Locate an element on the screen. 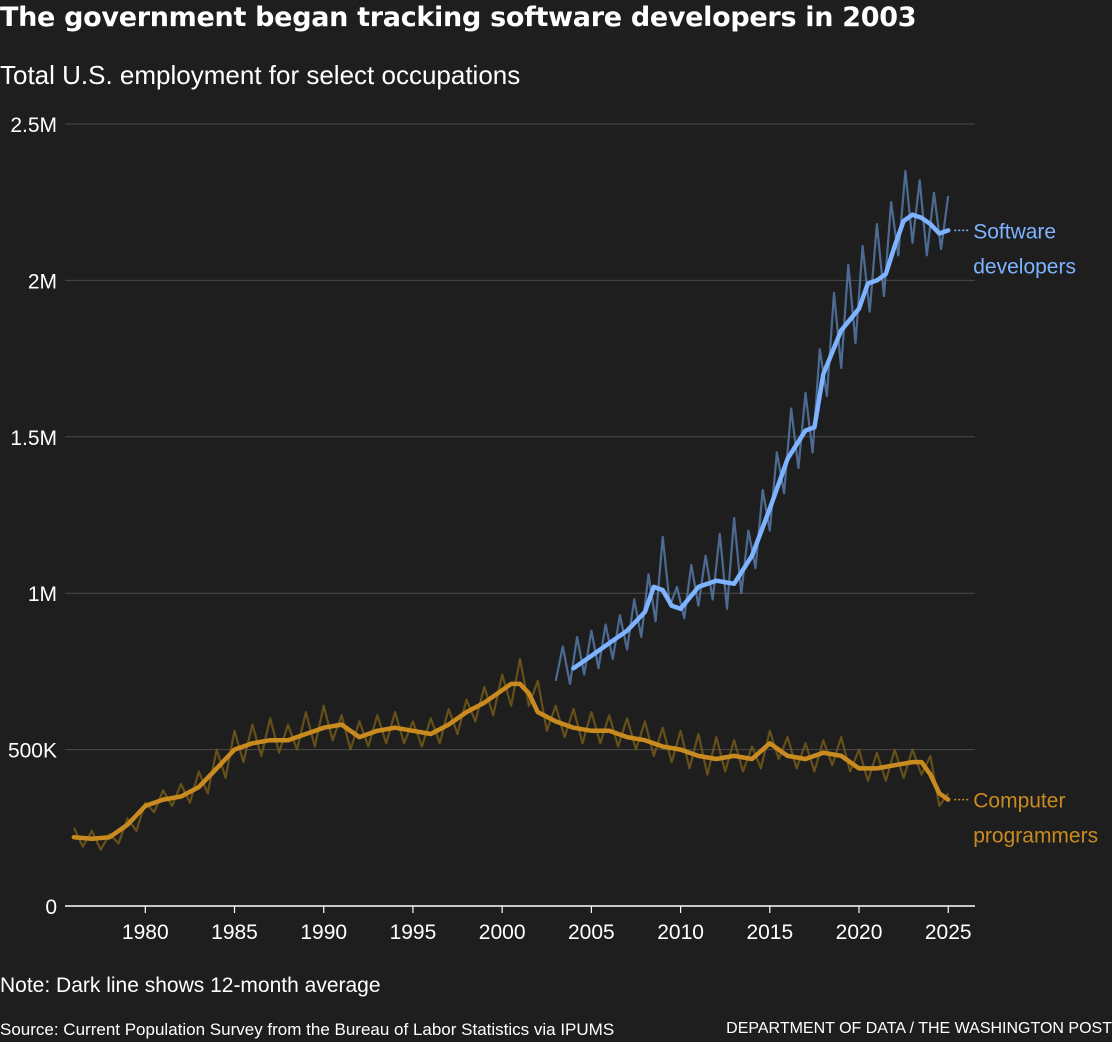  x-tick-label: 1985 is located at coordinates (234, 932).